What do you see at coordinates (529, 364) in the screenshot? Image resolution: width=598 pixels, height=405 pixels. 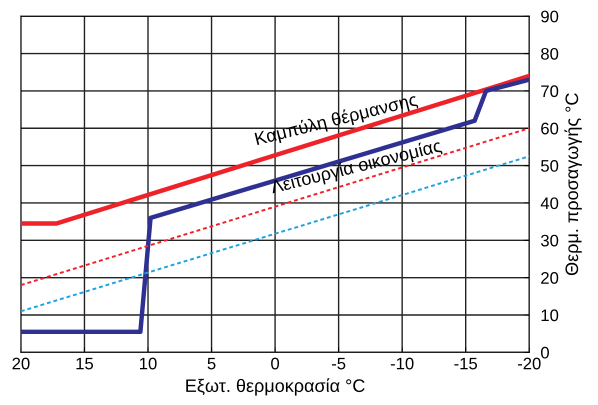 I see `x-tick-label: -20` at bounding box center [529, 364].